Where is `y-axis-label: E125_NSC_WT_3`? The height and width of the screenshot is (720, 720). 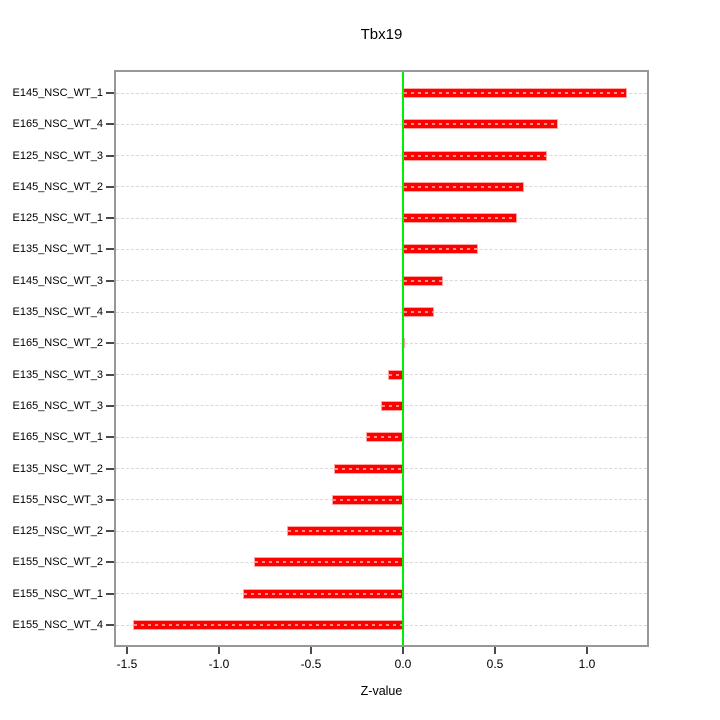 y-axis-label: E125_NSC_WT_3 is located at coordinates (58, 155).